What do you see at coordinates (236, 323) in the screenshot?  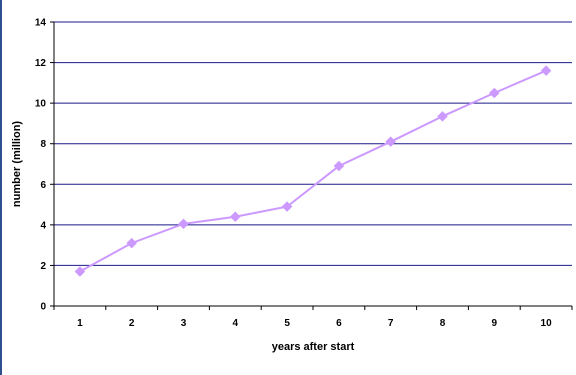 I see `x-tick-label: 4` at bounding box center [236, 323].